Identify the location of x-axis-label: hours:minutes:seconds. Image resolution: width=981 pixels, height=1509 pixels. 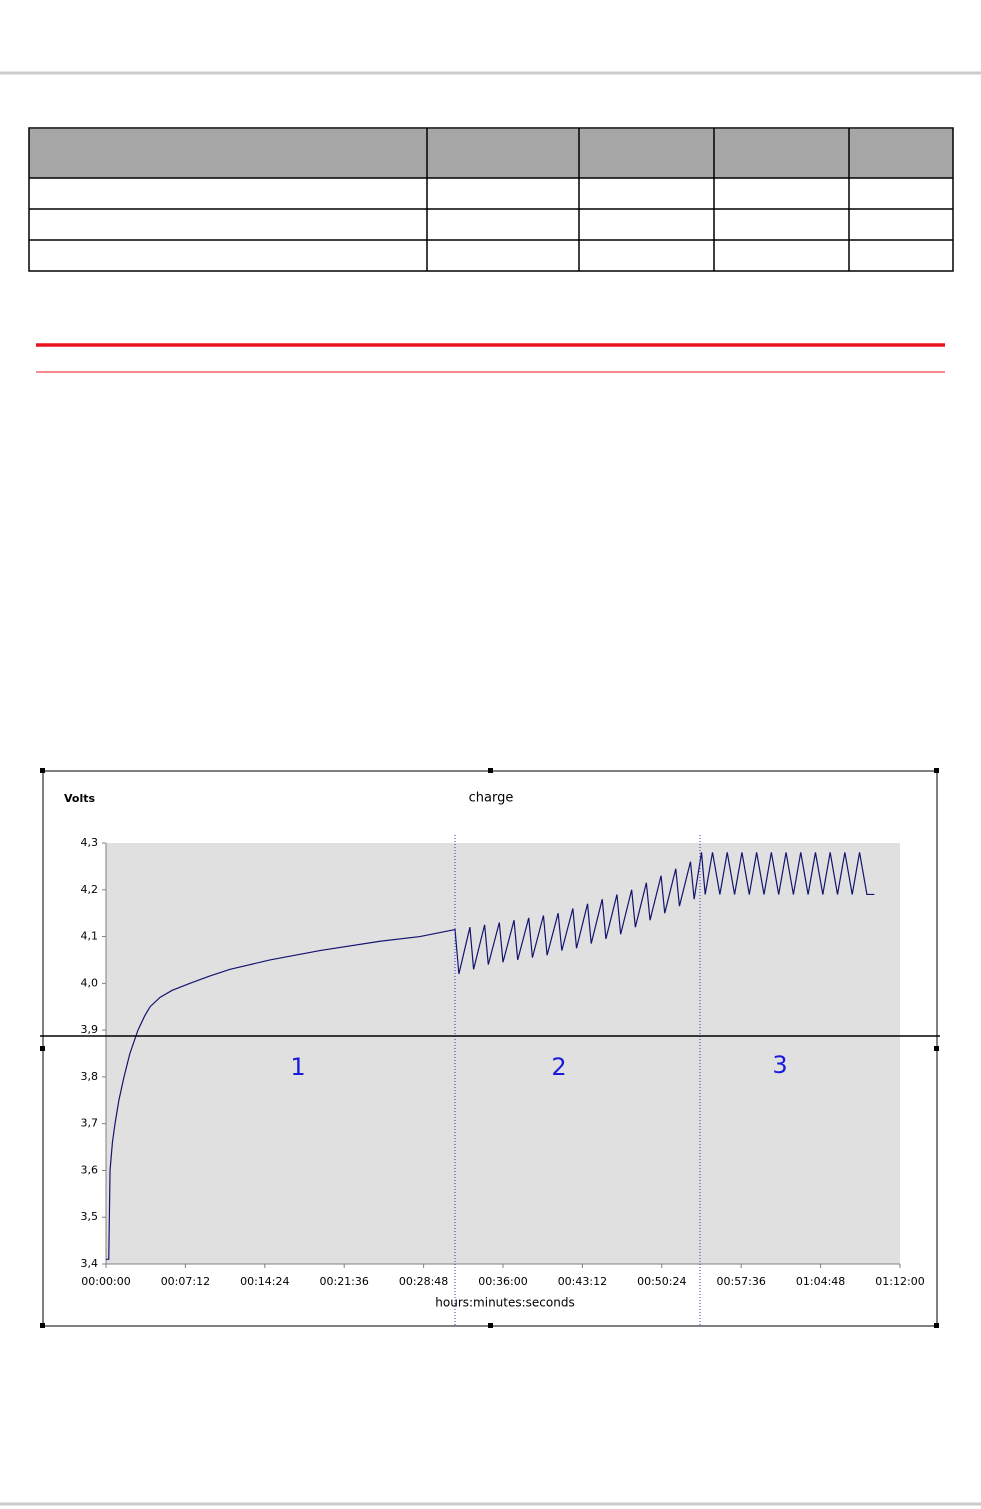
(504, 1303).